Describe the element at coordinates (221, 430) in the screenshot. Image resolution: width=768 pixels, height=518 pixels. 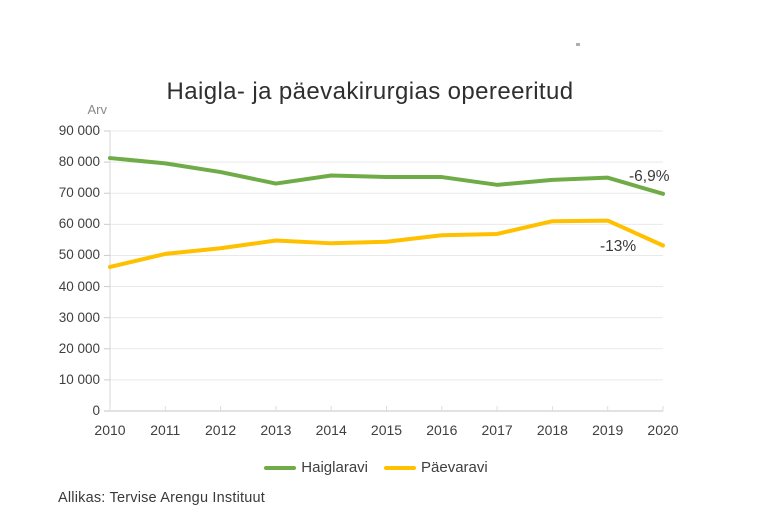
I see `x-tick-label: 2012` at that location.